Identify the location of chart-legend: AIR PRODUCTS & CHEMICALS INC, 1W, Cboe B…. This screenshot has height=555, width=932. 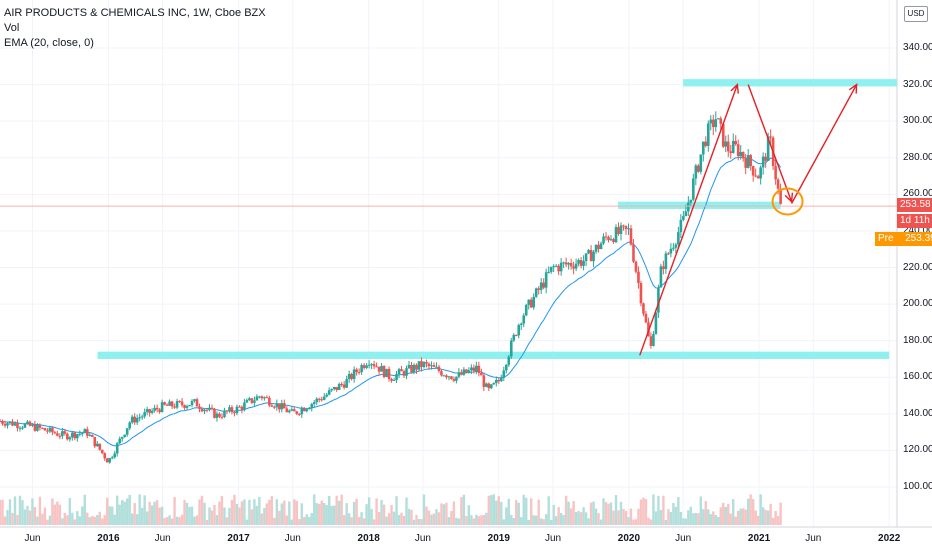
(135, 28).